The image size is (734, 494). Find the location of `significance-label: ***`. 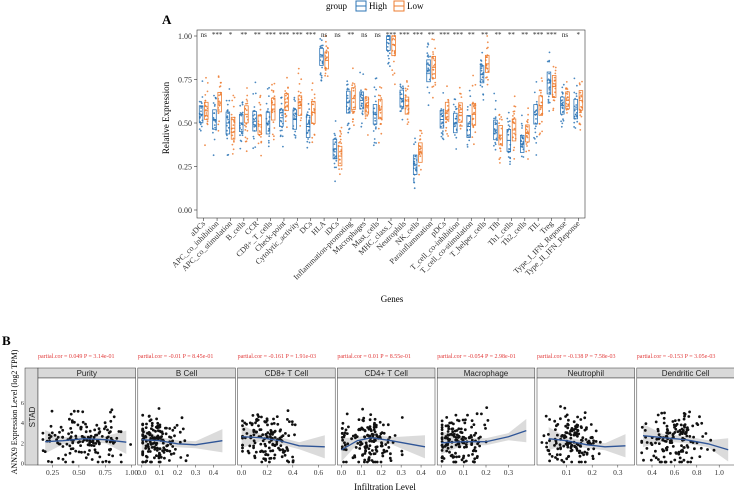

significance-label: *** is located at coordinates (404, 35).